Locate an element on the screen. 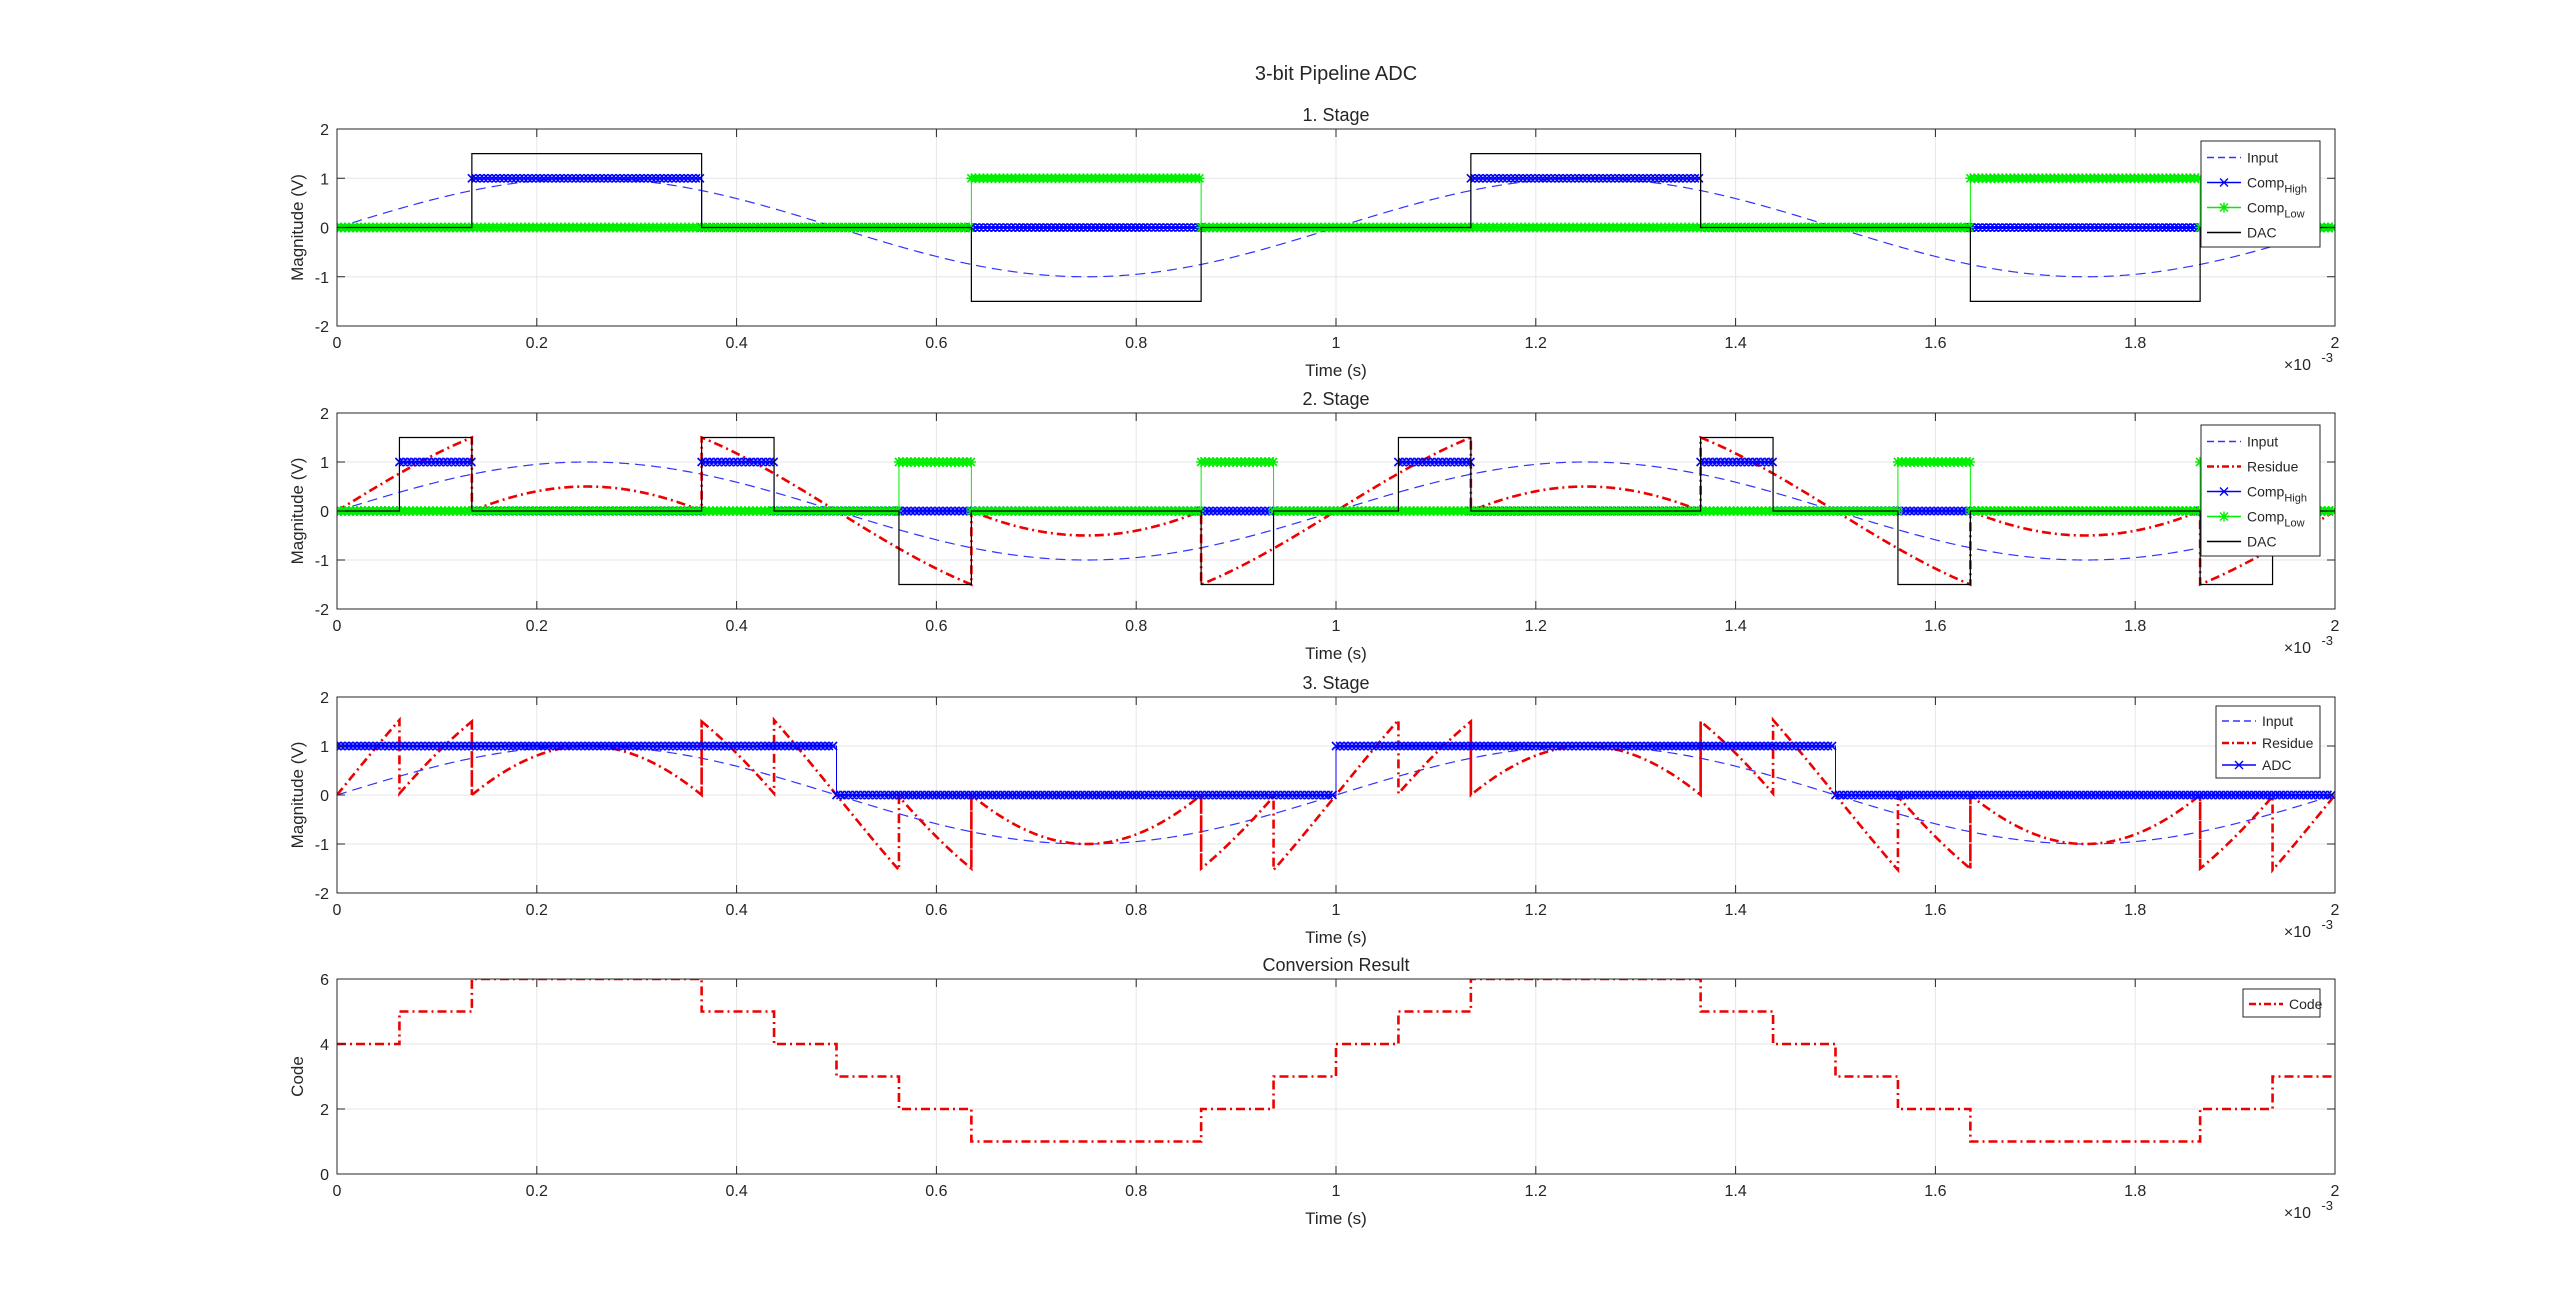  y-tick-label: 4 is located at coordinates (324, 1045).